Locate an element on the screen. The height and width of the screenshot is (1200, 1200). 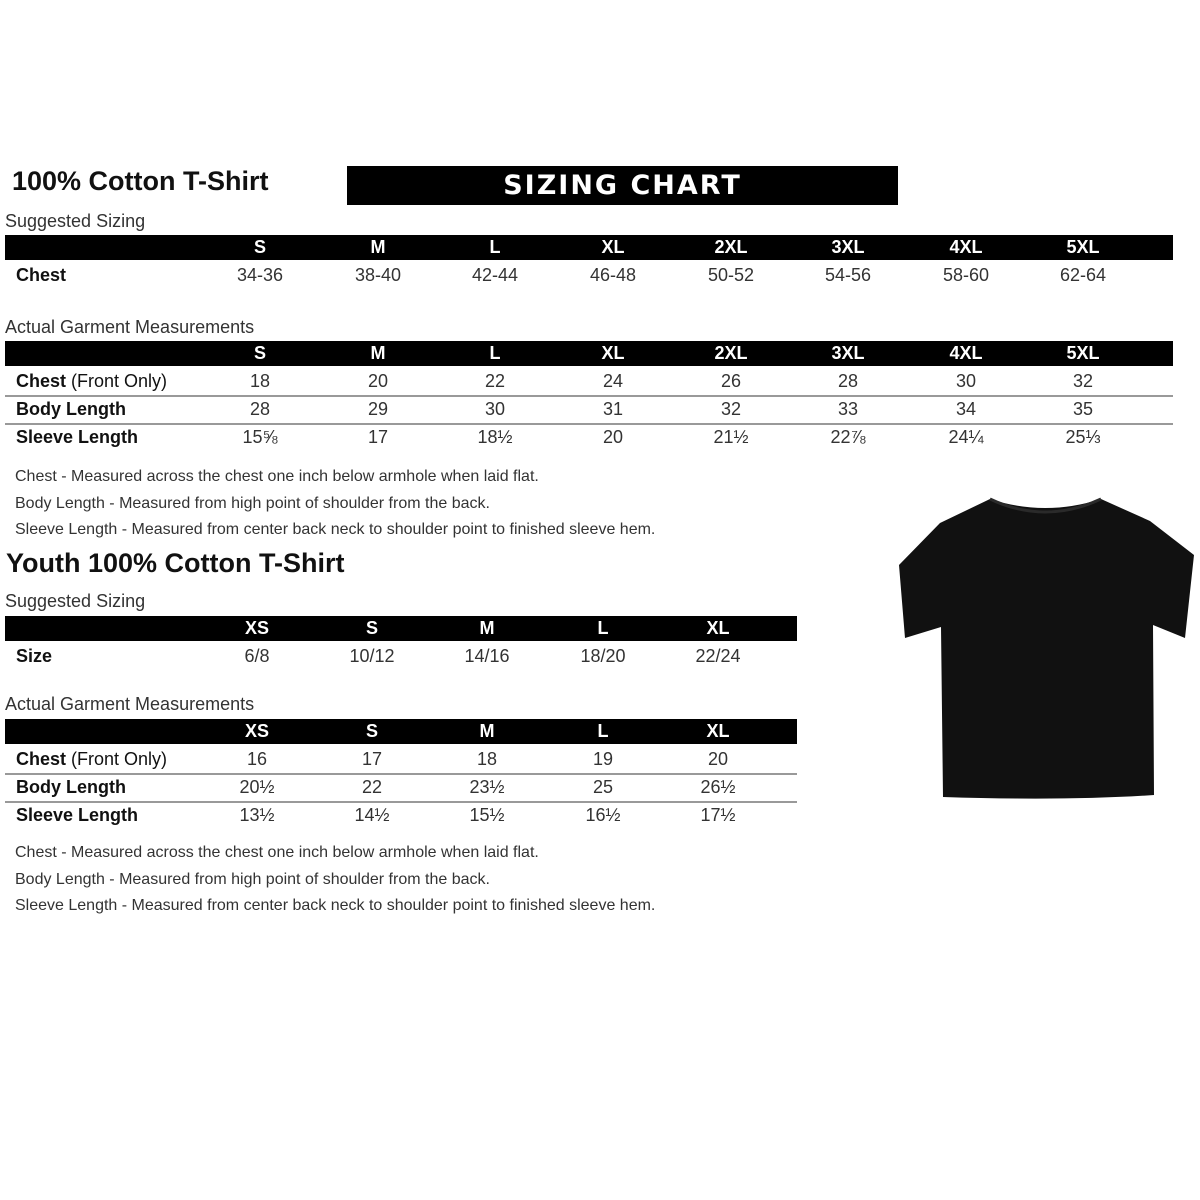
table-cell: 62-64 is located at coordinates (1083, 275).